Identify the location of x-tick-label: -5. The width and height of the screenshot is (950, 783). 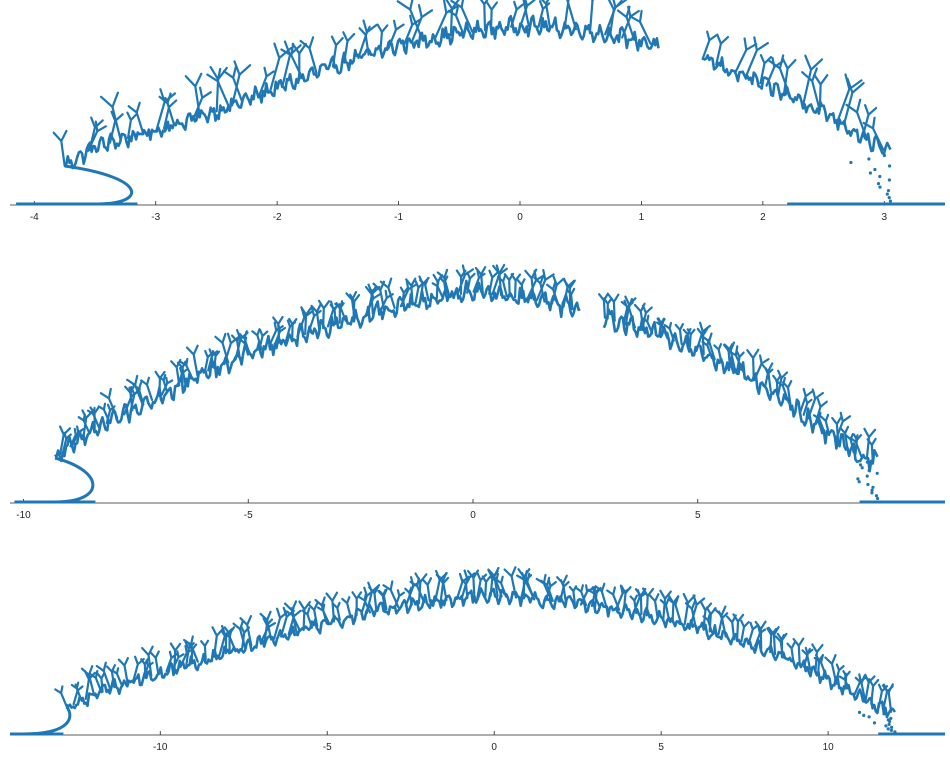
(327, 747).